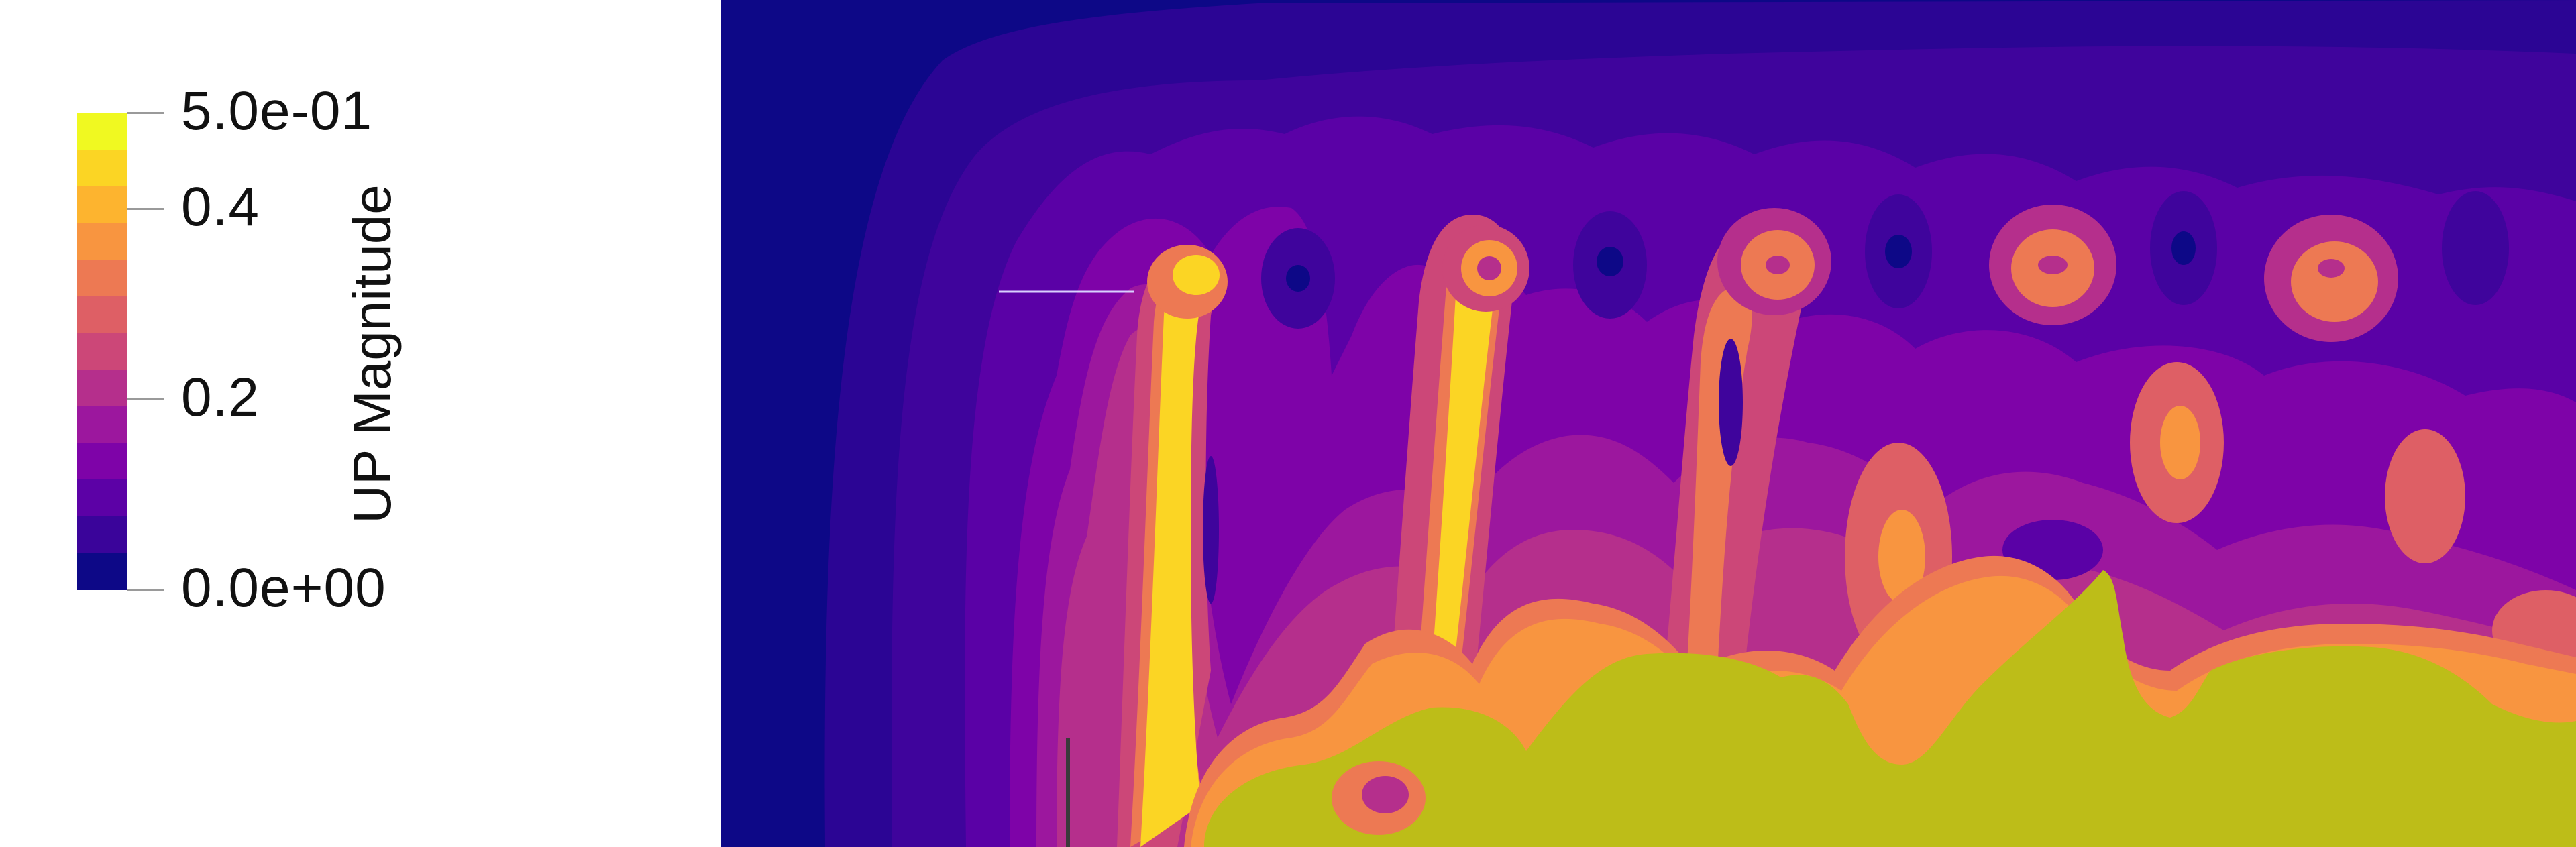 Image resolution: width=2576 pixels, height=847 pixels. What do you see at coordinates (283, 587) in the screenshot?
I see `colorbar-min-label: 0.0e+00` at bounding box center [283, 587].